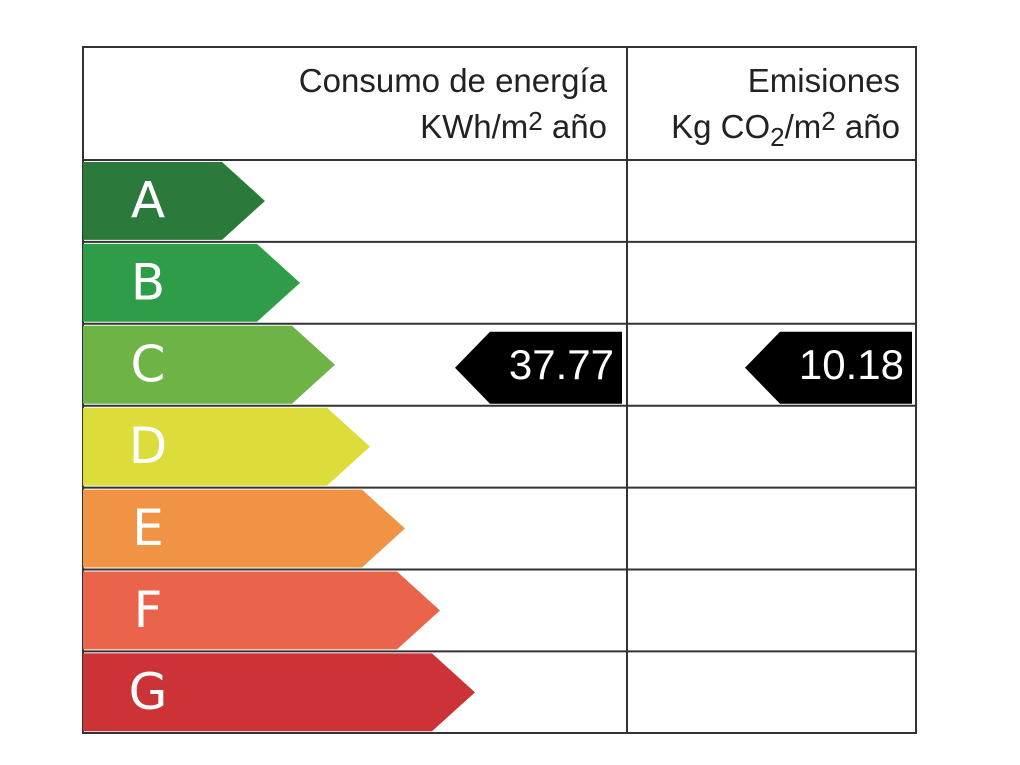 The image size is (1020, 765). Describe the element at coordinates (777, 137) in the screenshot. I see `unit-sub: 2` at that location.